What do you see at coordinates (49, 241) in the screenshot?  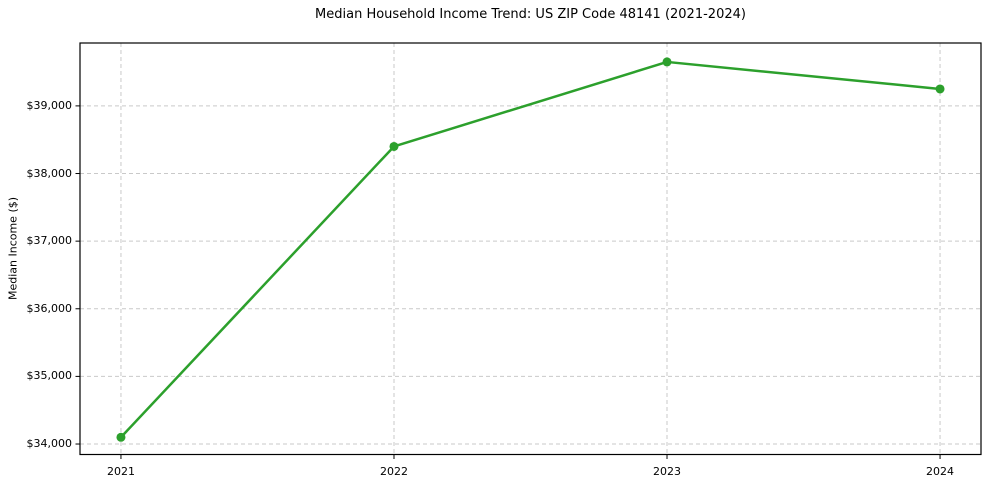 I see `y-tick-label: $37,000` at bounding box center [49, 241].